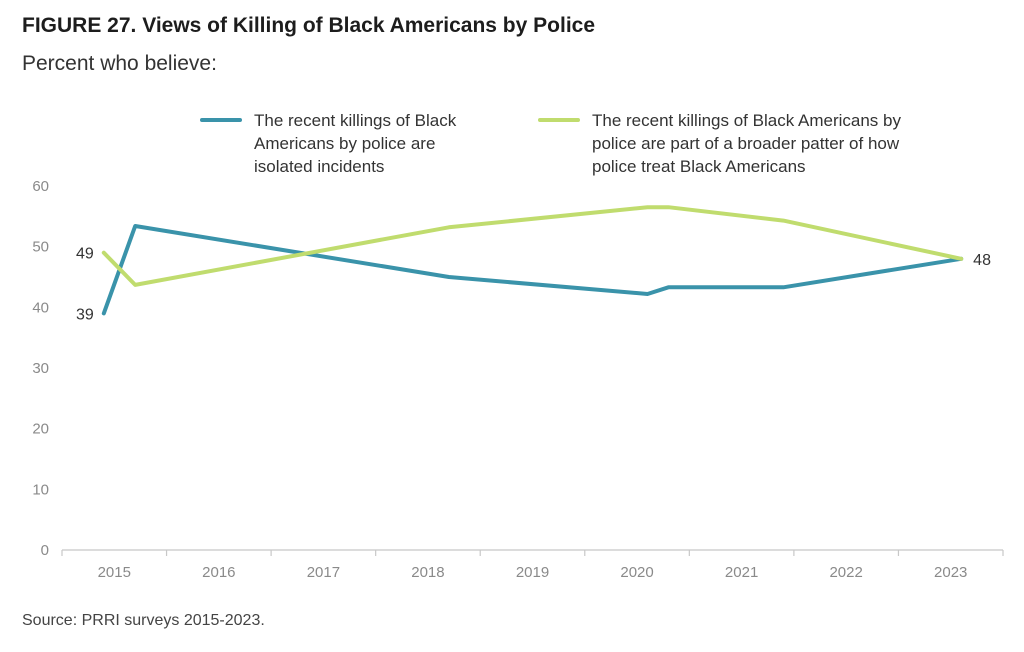  Describe the element at coordinates (221, 120) in the screenshot. I see `legend-swatch-isolated-incidents` at that location.